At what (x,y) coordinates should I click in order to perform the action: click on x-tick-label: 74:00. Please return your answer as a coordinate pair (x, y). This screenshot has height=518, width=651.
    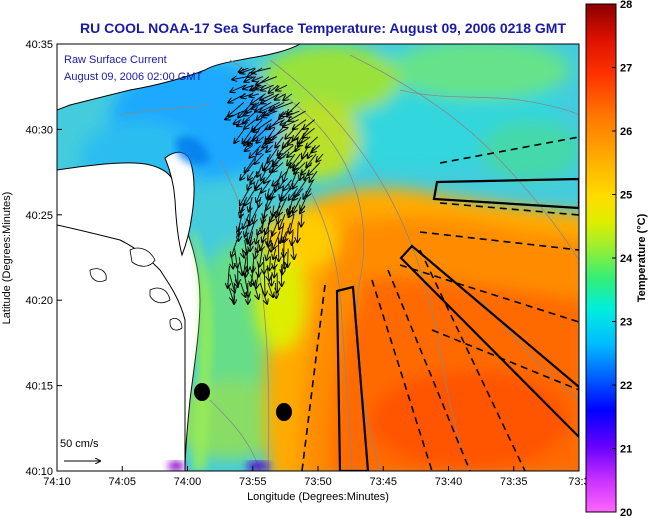
    Looking at the image, I should click on (188, 482).